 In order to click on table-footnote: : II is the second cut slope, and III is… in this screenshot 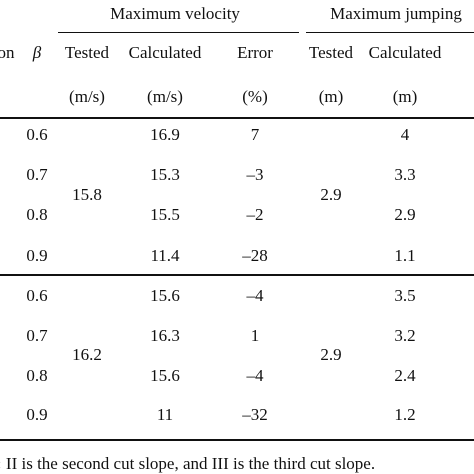, I will do `click(187, 464)`.